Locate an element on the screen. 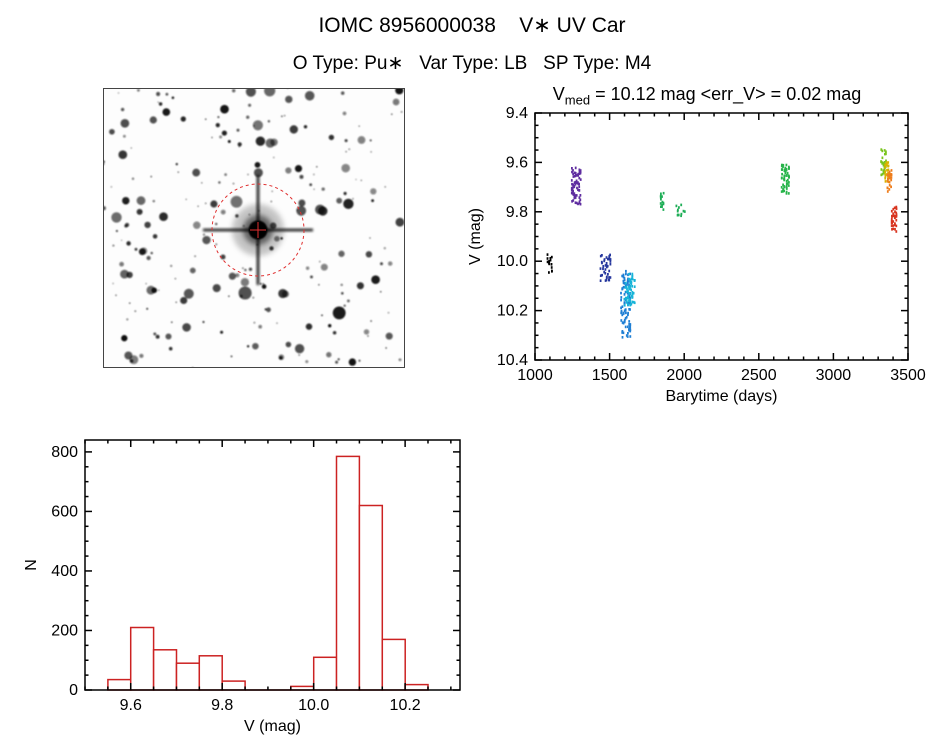 Image resolution: width=944 pixels, height=747 pixels. lightcurve-title-prefix: V is located at coordinates (558, 94).